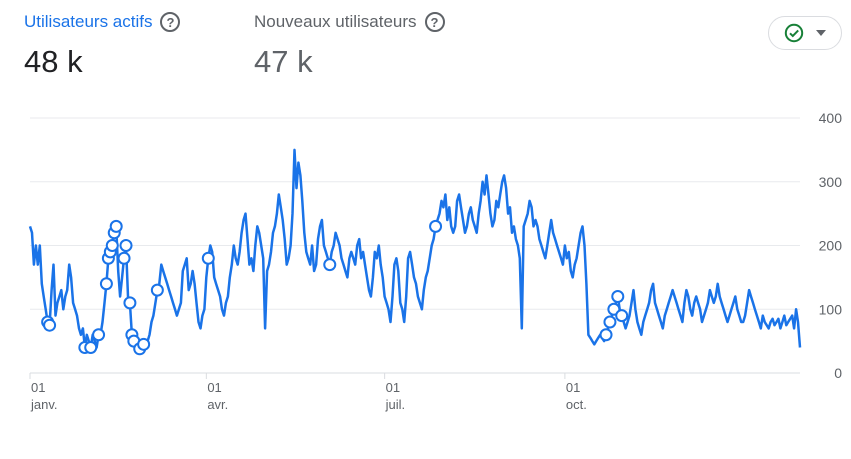 This screenshot has height=459, width=851. Describe the element at coordinates (576, 404) in the screenshot. I see `x-tick-month: oct.` at that location.